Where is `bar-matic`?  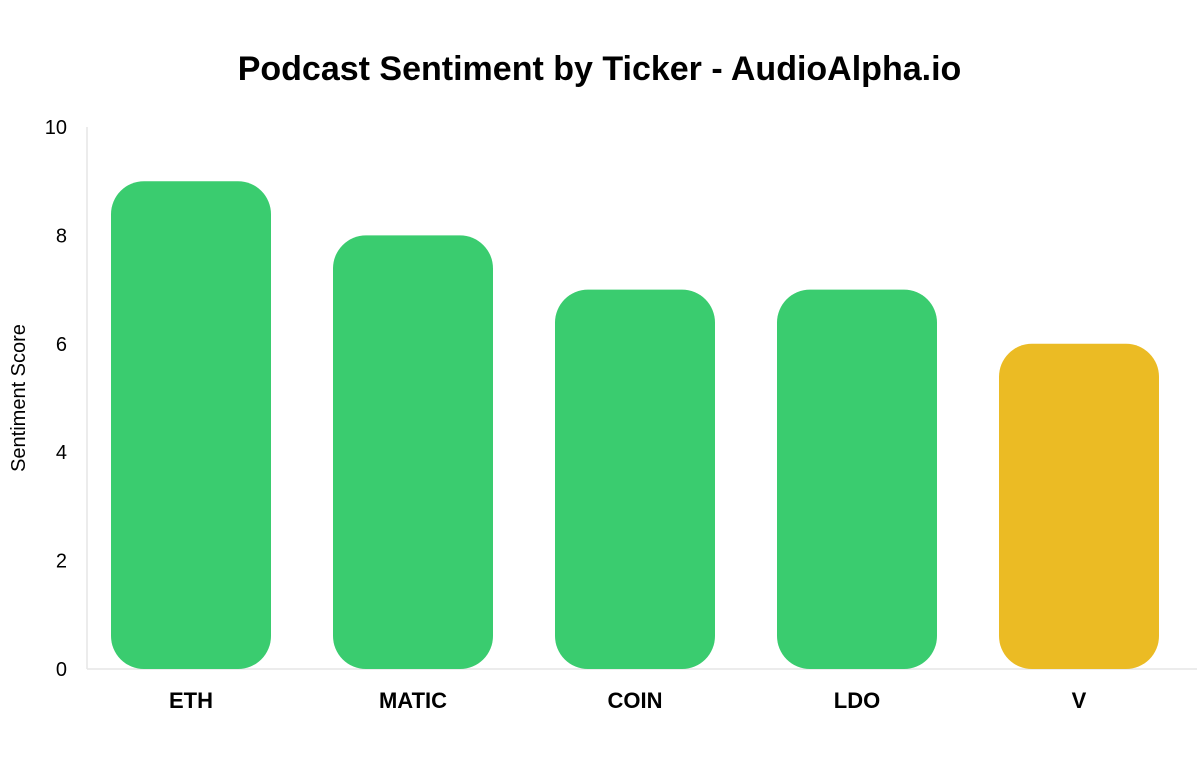 bar-matic is located at coordinates (413, 452).